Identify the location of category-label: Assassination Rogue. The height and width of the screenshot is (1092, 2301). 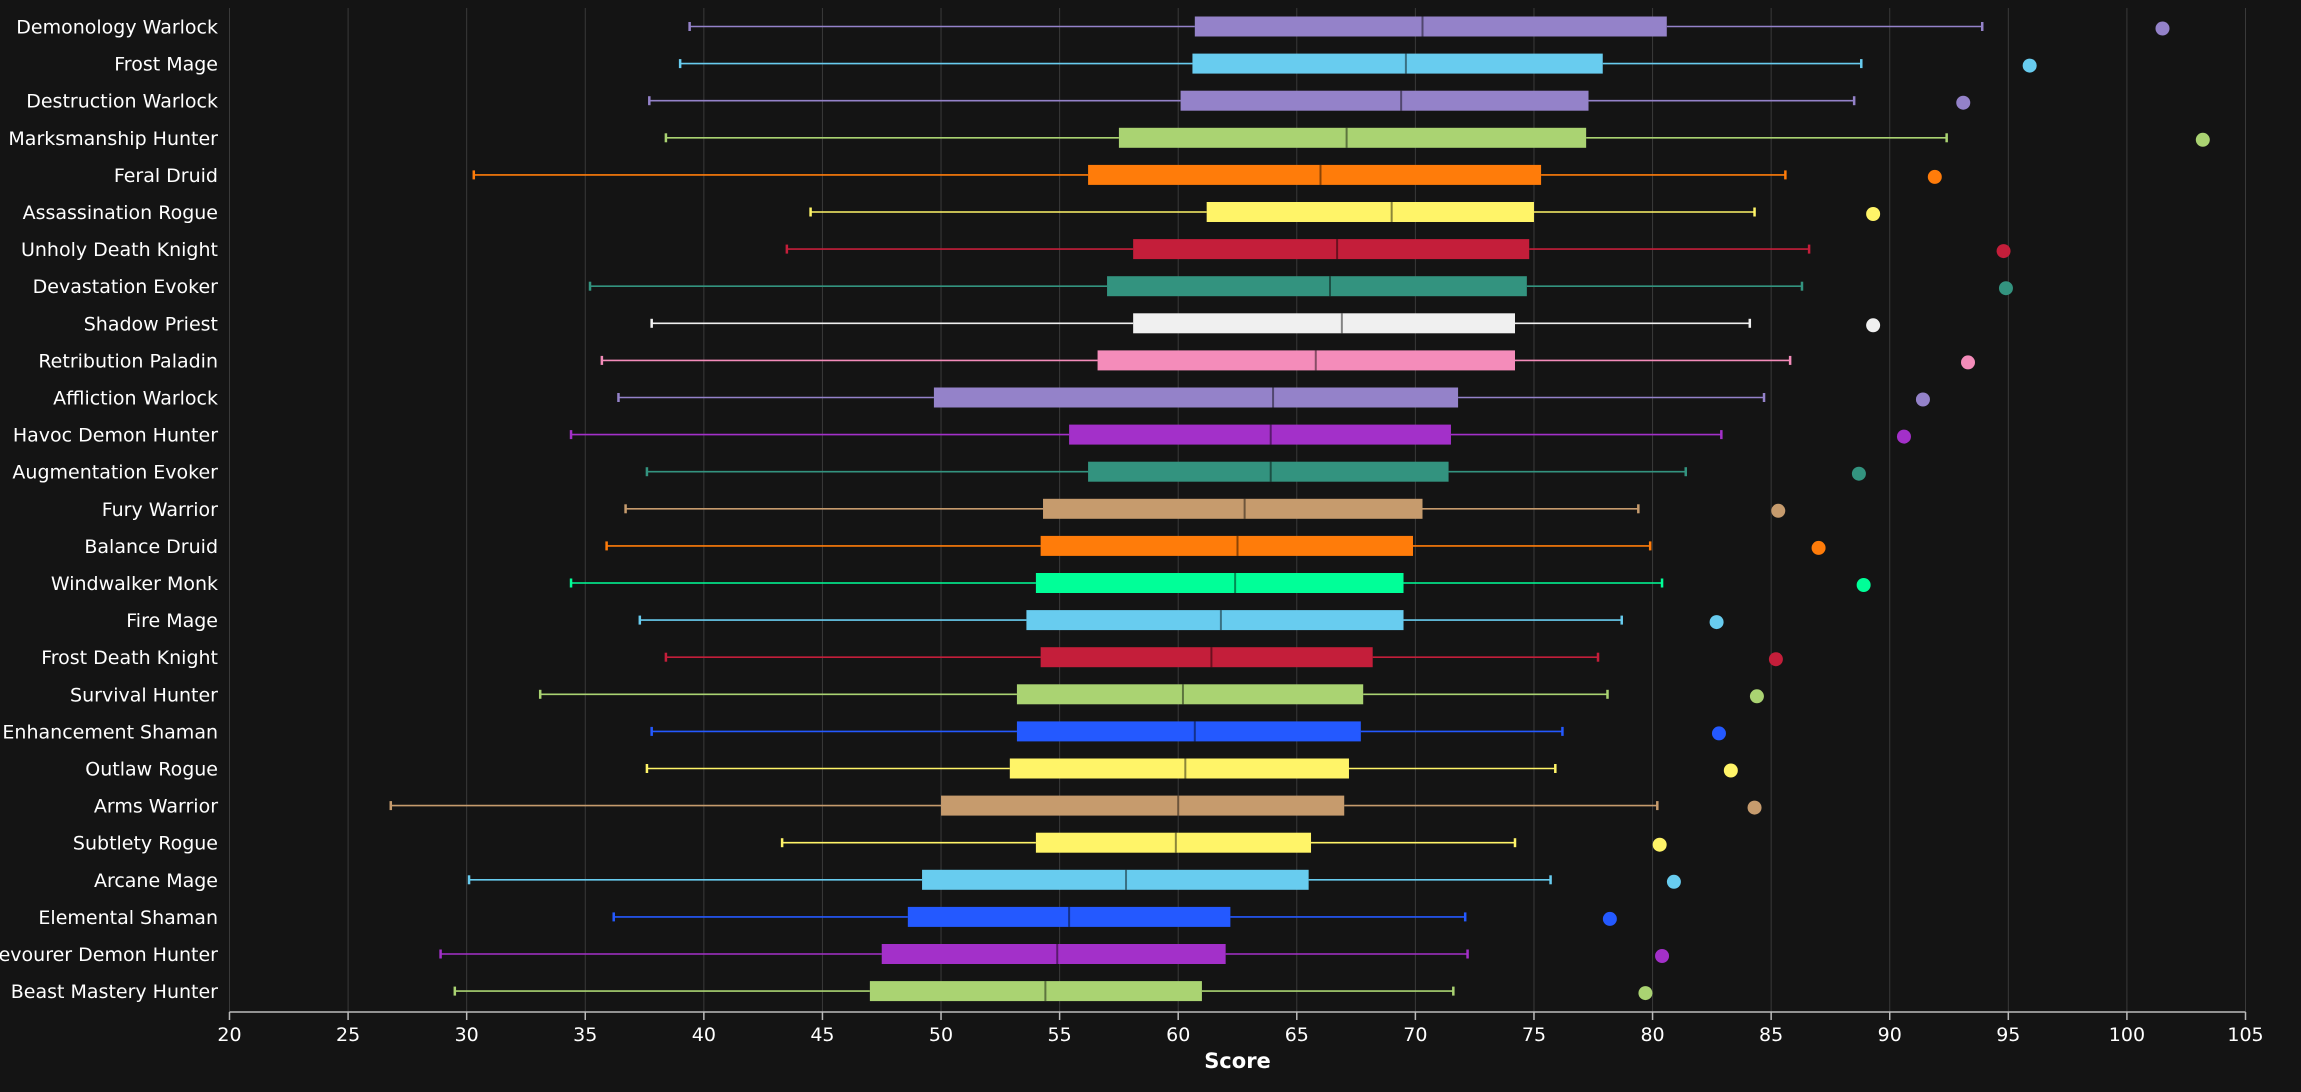
(120, 213).